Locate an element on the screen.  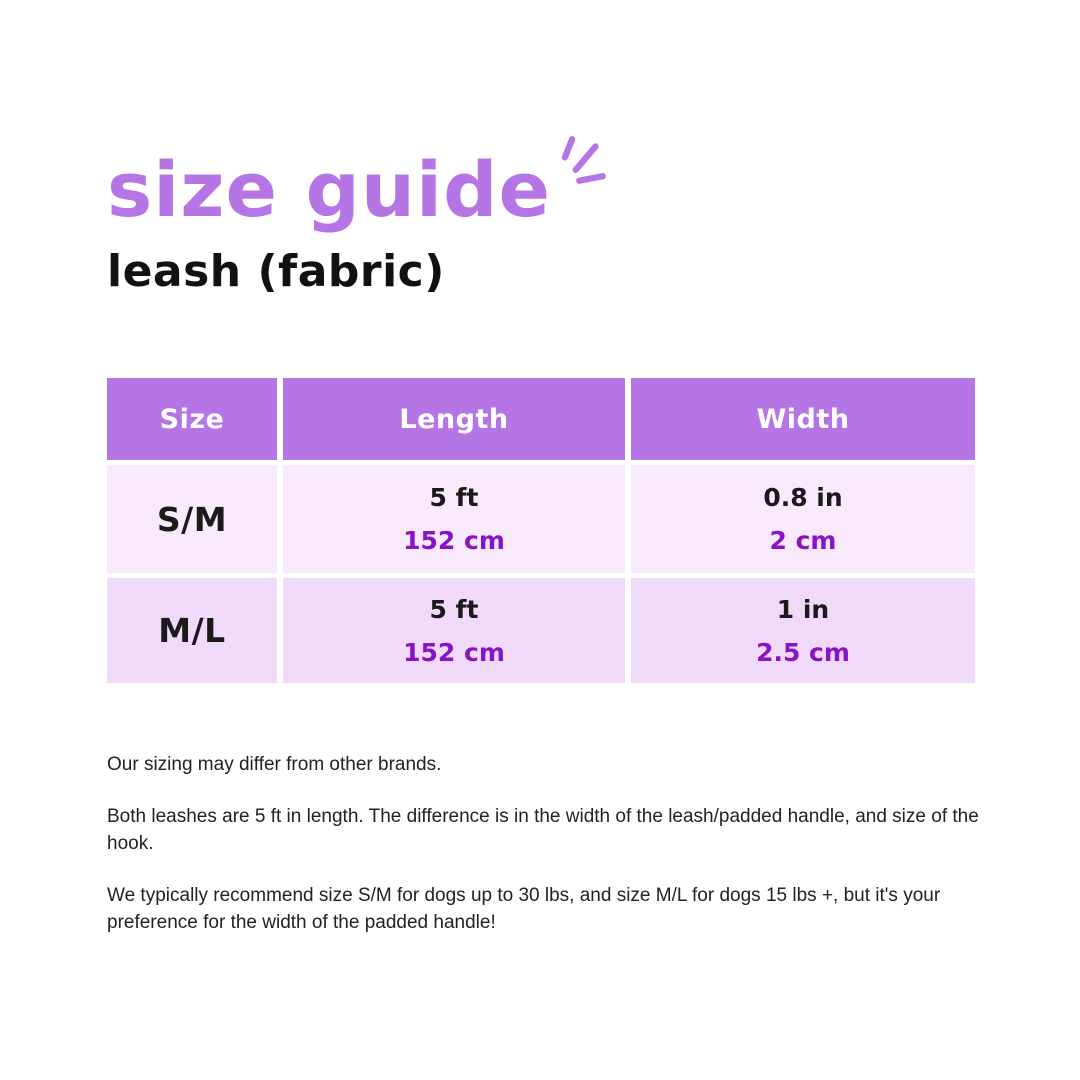
column-header-width: Width is located at coordinates (803, 419).